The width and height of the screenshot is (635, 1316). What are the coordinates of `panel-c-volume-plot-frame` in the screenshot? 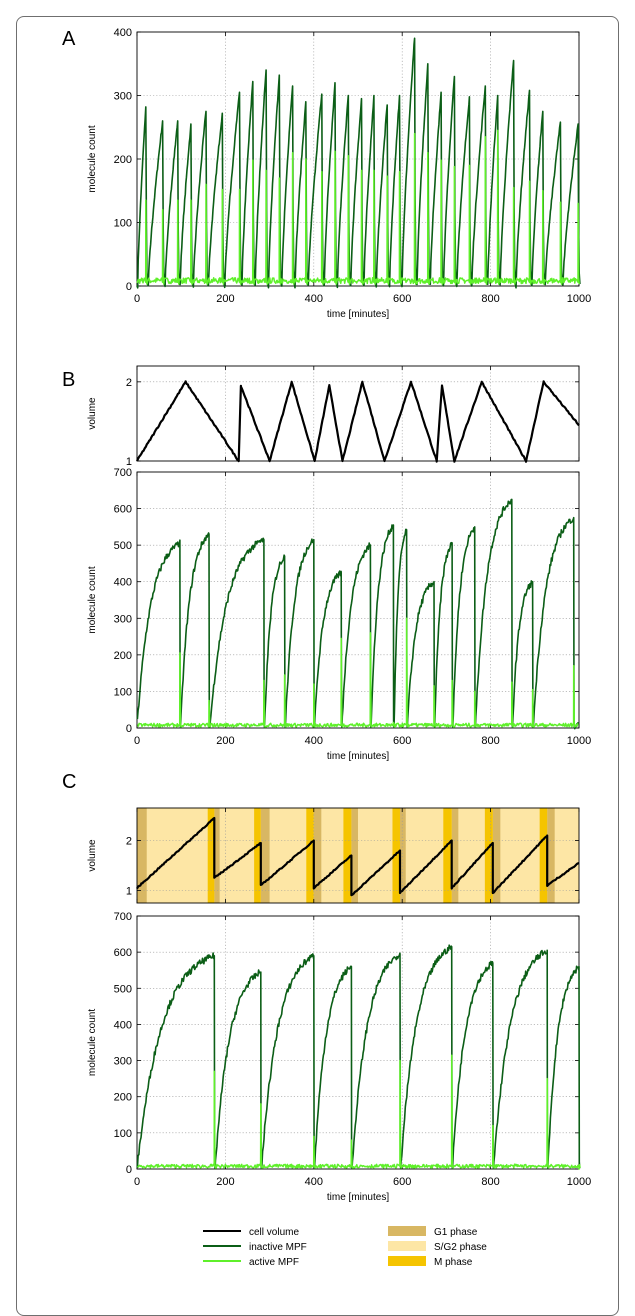 It's located at (358, 855).